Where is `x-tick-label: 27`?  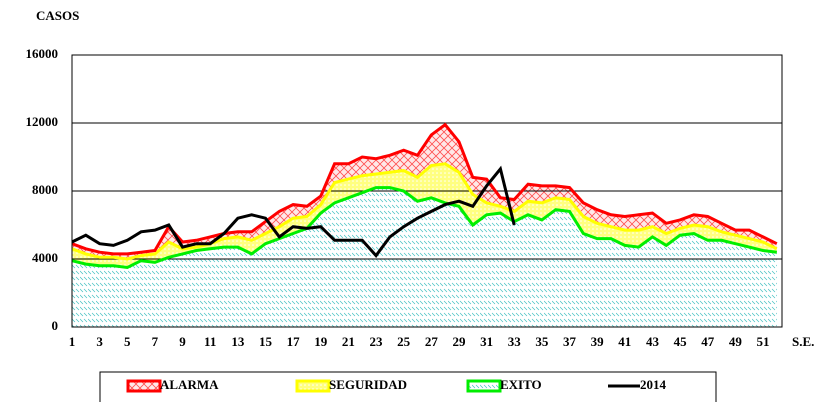 x-tick-label: 27 is located at coordinates (432, 341).